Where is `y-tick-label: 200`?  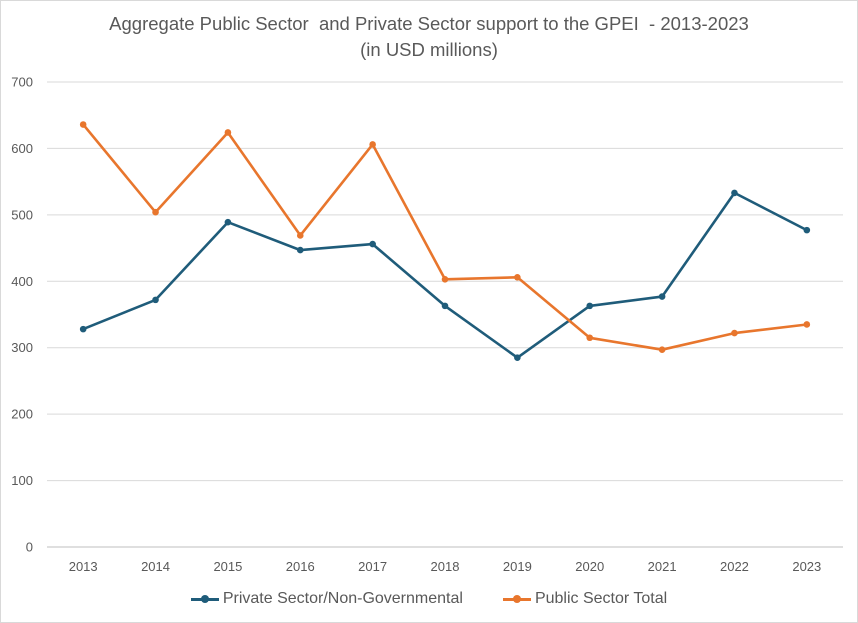 y-tick-label: 200 is located at coordinates (22, 414).